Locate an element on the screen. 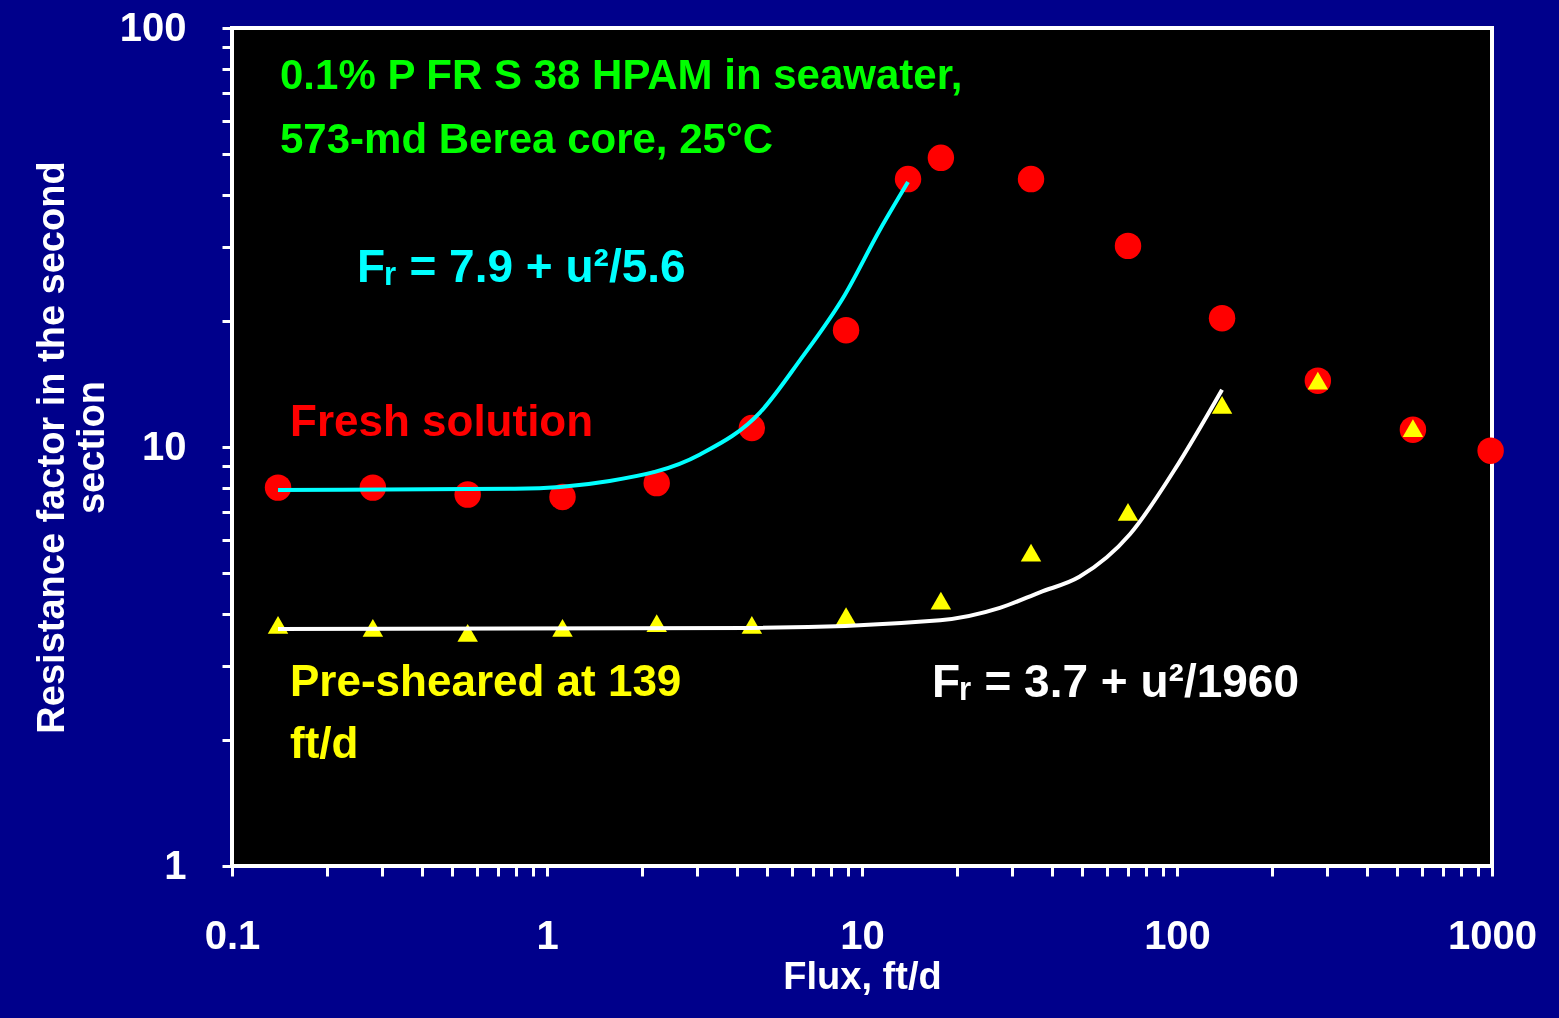 This screenshot has width=1559, height=1018. series-label: Fresh solution is located at coordinates (442, 420).